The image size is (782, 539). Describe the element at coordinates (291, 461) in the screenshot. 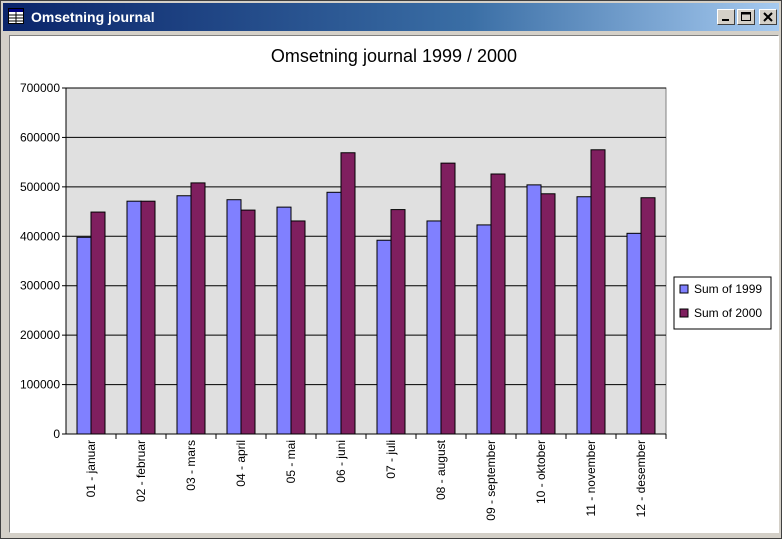

I see `x-tick-label: 05 - mai` at that location.